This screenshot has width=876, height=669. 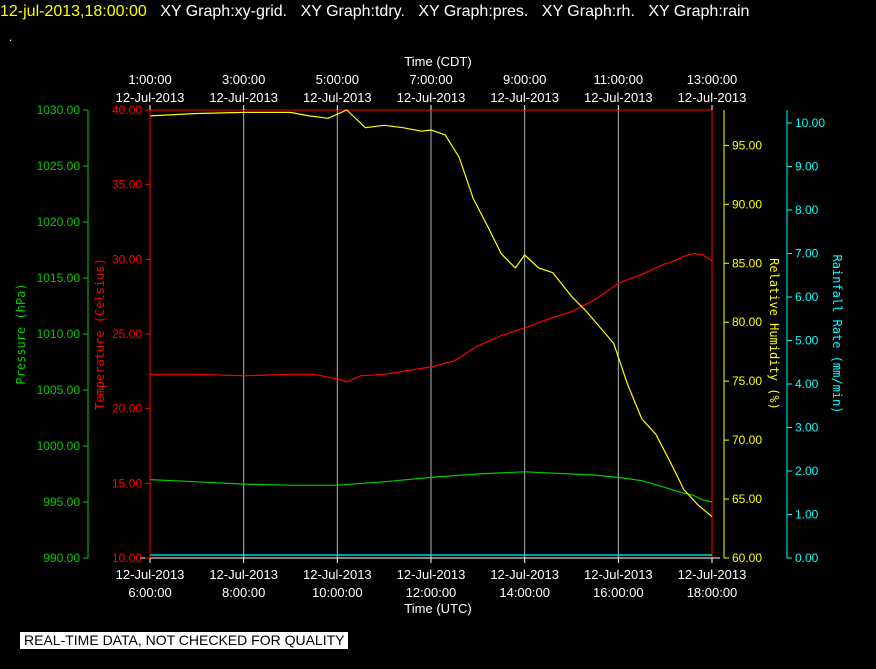 What do you see at coordinates (184, 640) in the screenshot?
I see `quality-notice: REAL-TIME DATA, NOT CHECKED FOR QUALITY` at bounding box center [184, 640].